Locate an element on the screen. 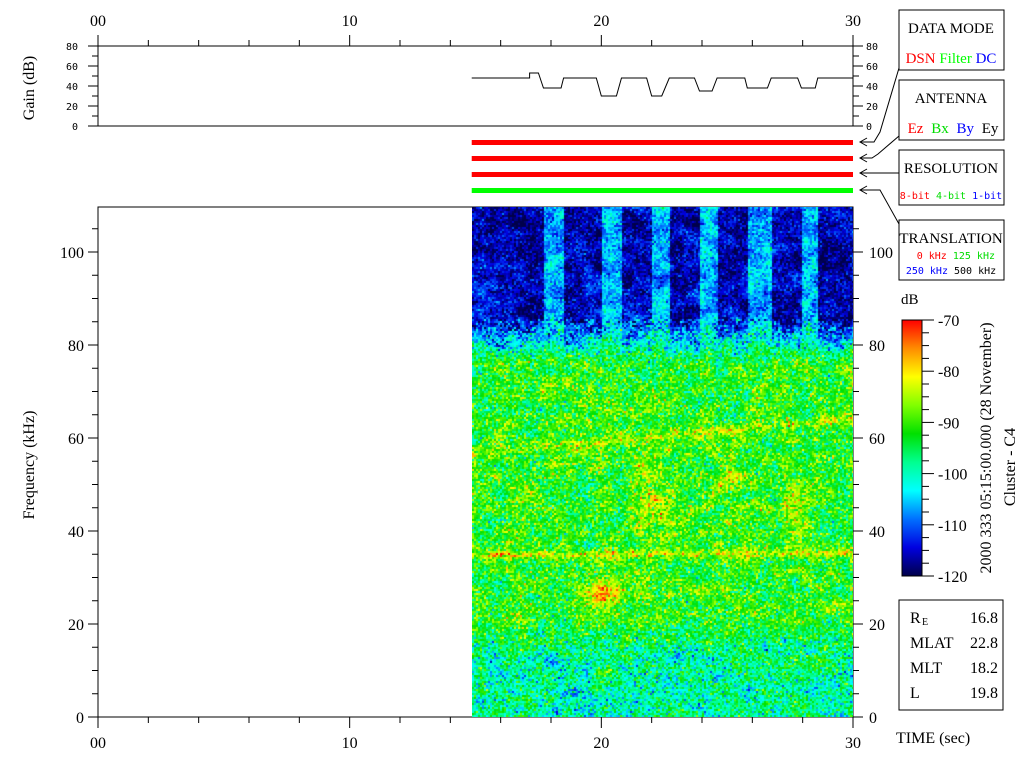  indicator-connectors is located at coordinates (879, 146).